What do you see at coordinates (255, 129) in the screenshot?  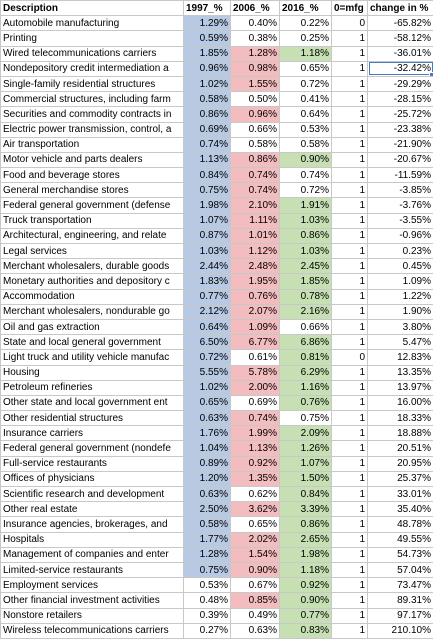 I see `cell-2006: 0.66%` at bounding box center [255, 129].